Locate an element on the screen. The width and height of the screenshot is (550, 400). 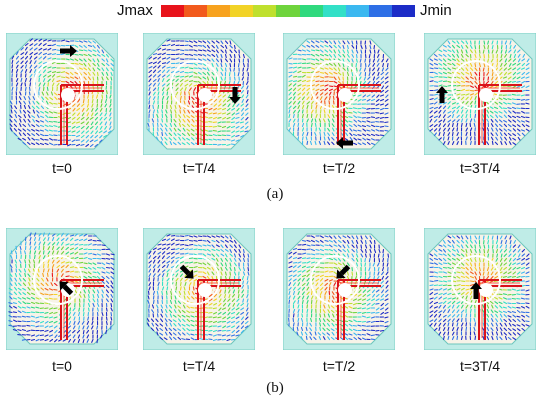
row-label-b: (b) is located at coordinates (275, 388).